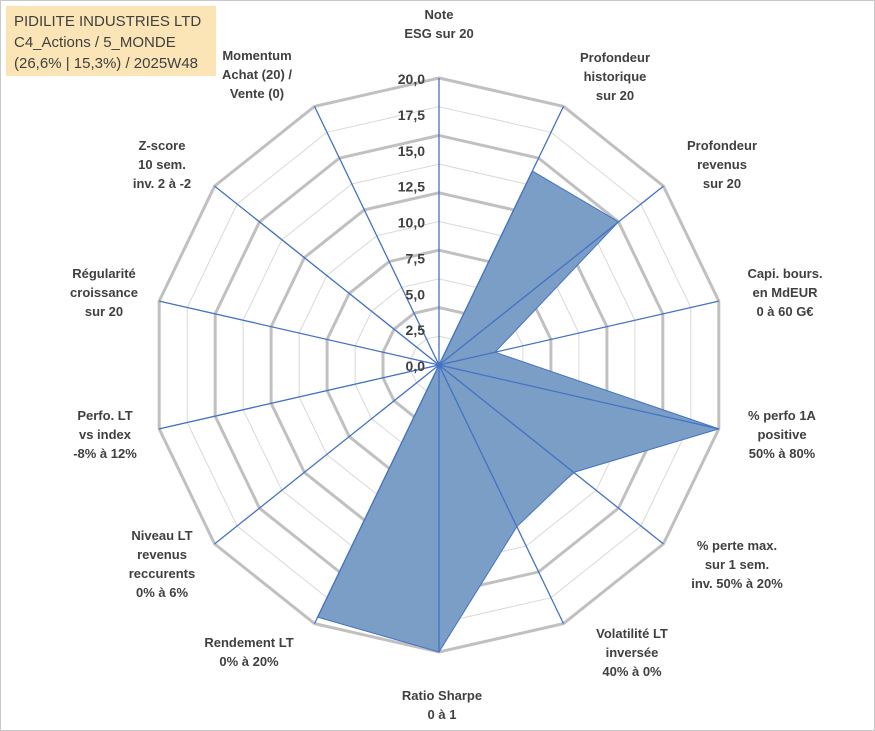  What do you see at coordinates (104, 273) in the screenshot?
I see `axis-label-line: Régularité` at bounding box center [104, 273].